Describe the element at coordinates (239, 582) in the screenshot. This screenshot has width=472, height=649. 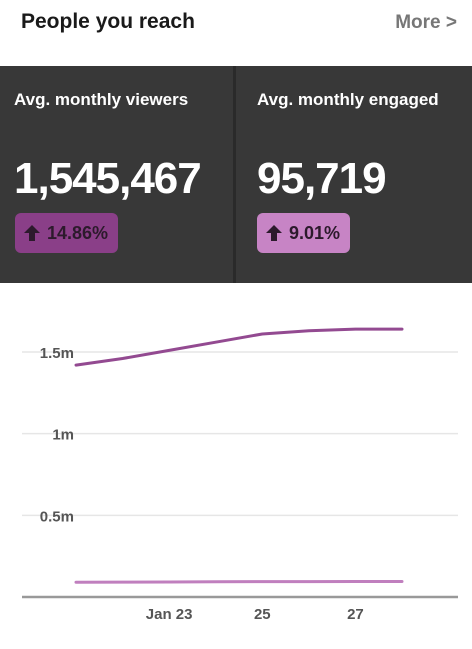
I see `series-line-engaged` at that location.